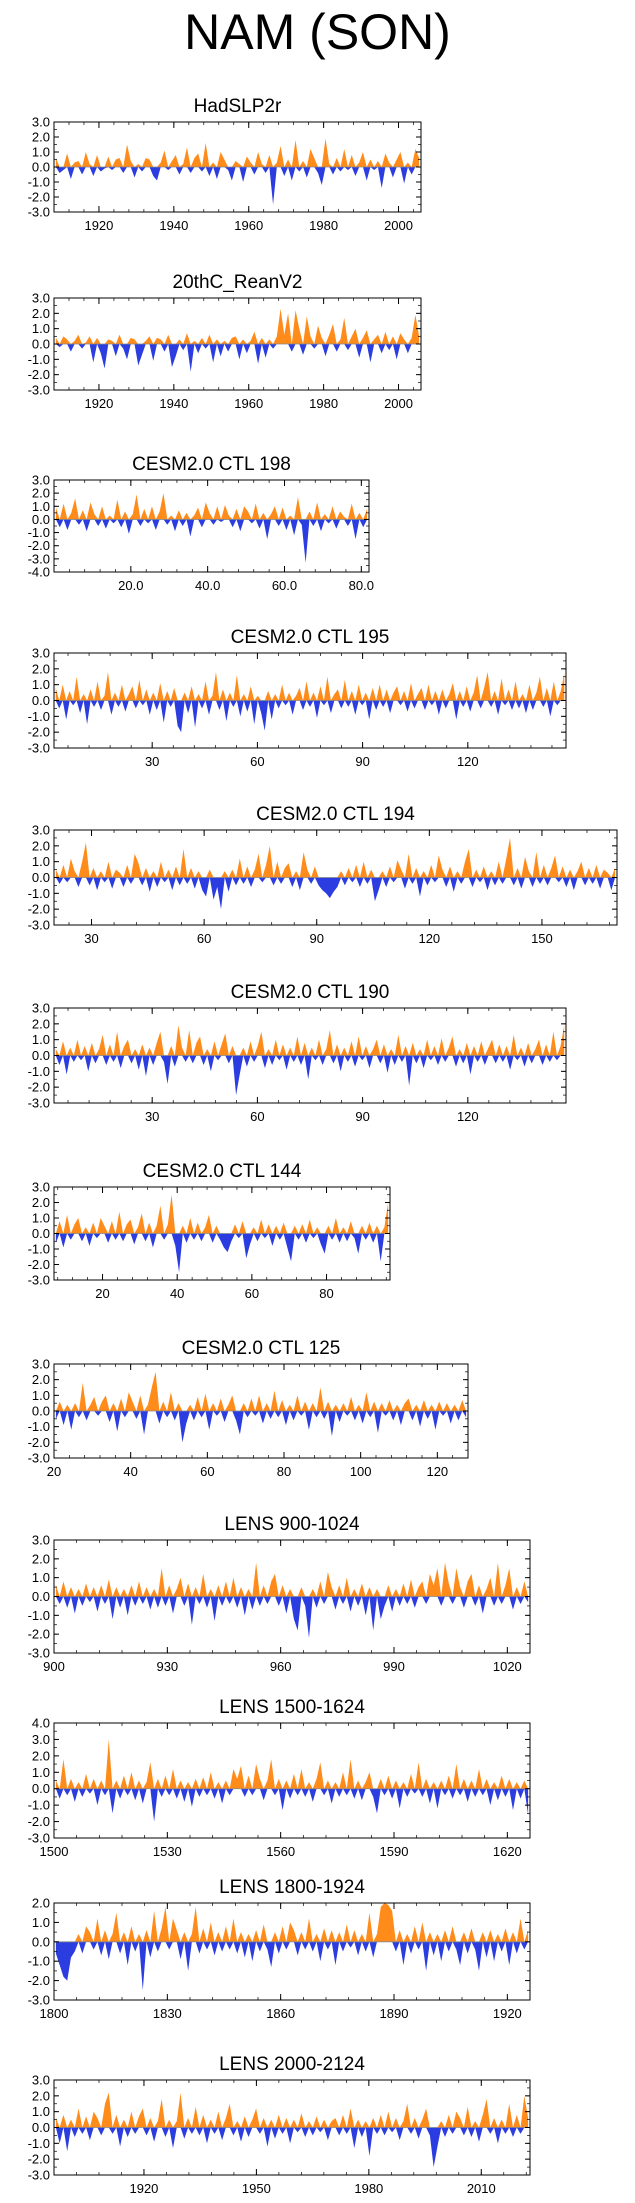 The image size is (635, 2203). I want to click on panel-title: LENS 900-1024, so click(292, 1524).